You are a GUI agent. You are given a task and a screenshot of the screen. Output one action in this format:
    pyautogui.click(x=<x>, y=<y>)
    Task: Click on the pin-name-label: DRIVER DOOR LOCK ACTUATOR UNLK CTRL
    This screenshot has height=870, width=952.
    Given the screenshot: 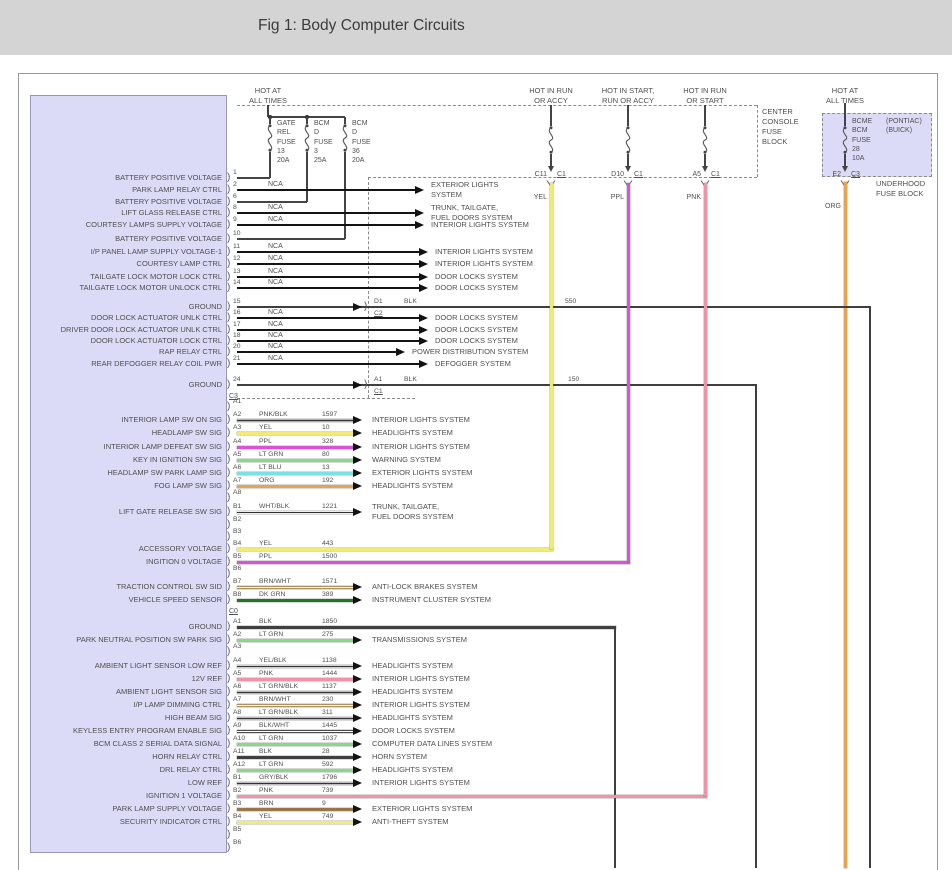 What is the action you would take?
    pyautogui.click(x=141, y=329)
    